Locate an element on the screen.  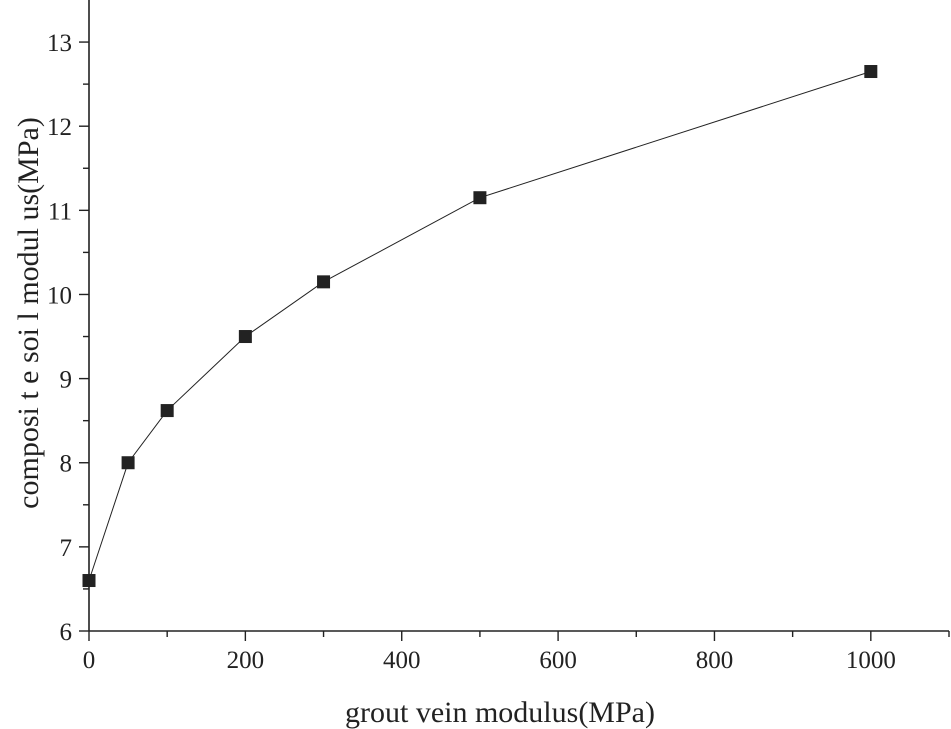
y-tick-label: 11 is located at coordinates (60, 211).